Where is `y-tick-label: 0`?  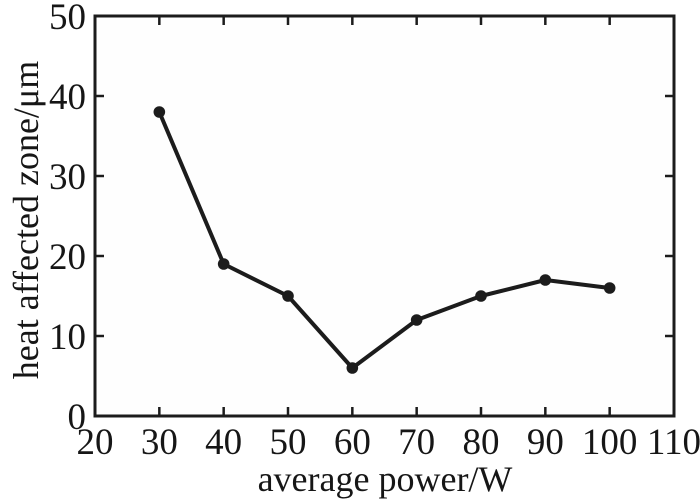
y-tick-label: 0 is located at coordinates (77, 417).